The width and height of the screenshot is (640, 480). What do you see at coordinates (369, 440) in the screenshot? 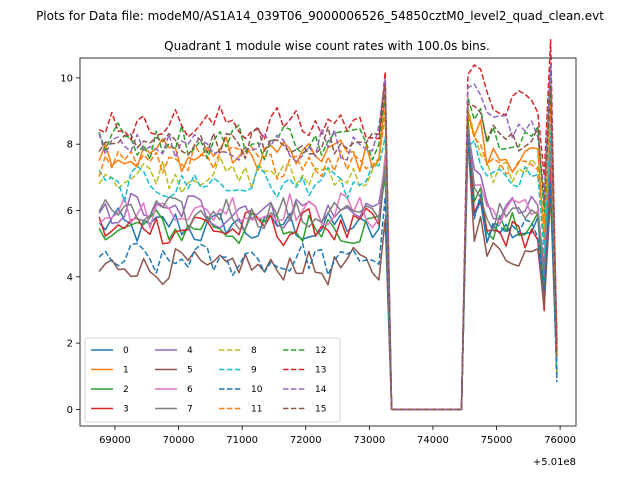
I see `x-tick-label-73000: 73000` at bounding box center [369, 440].